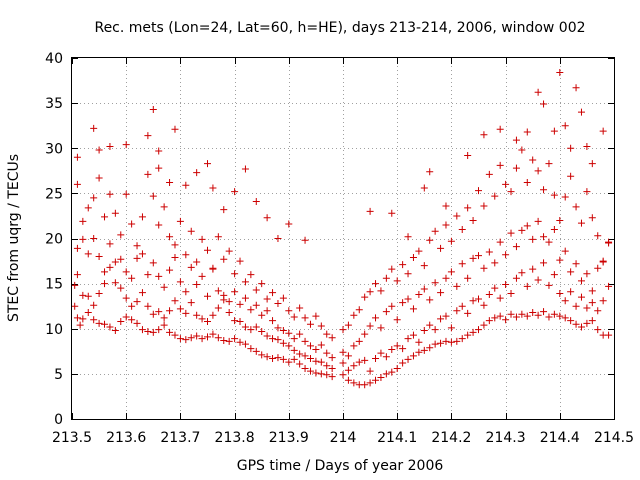  Describe the element at coordinates (54, 59) in the screenshot. I see `y-tick-label: 40` at that location.